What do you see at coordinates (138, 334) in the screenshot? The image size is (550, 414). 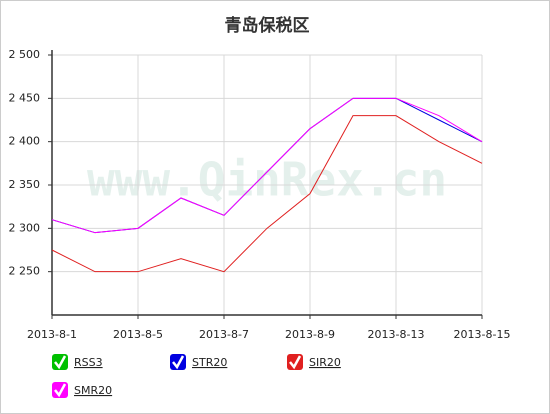 I see `x-tick-label: 2013-8-5` at bounding box center [138, 334].